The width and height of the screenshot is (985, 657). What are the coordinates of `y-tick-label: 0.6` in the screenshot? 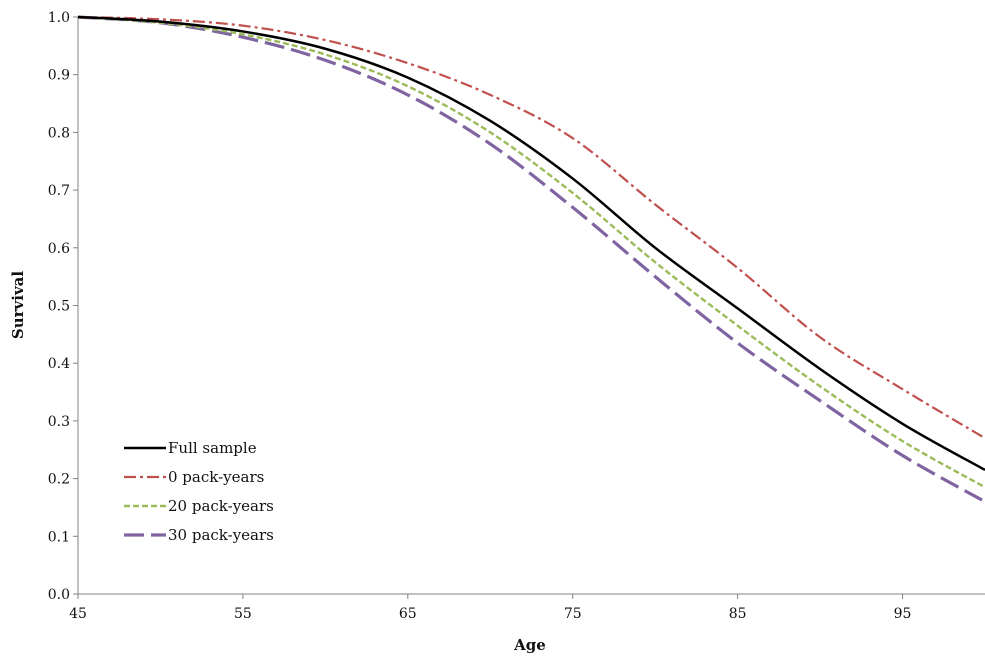 It's located at (59, 249).